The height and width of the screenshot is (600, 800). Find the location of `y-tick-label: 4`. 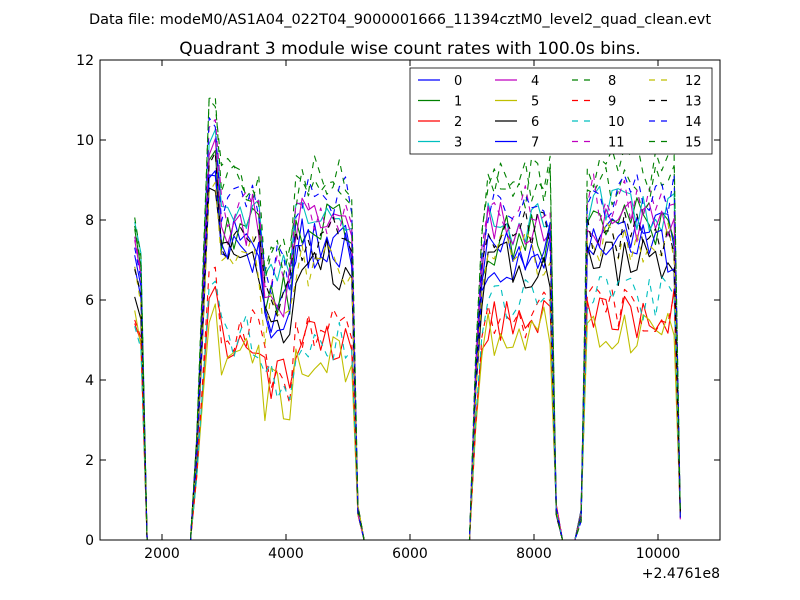

y-tick-label: 4 is located at coordinates (89, 381).